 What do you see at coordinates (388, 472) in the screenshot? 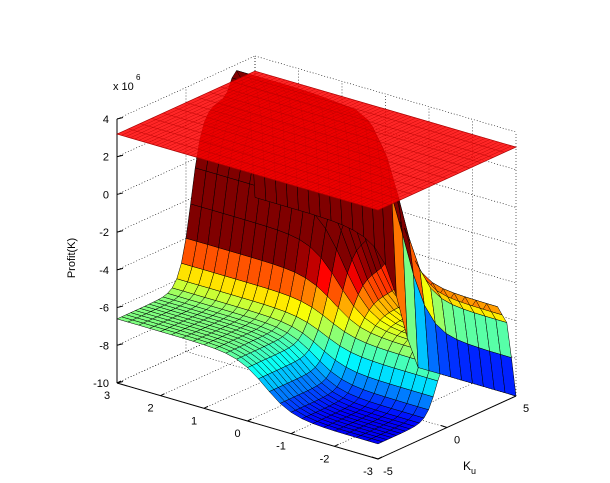
I see `y-tick-label: -5` at bounding box center [388, 472].